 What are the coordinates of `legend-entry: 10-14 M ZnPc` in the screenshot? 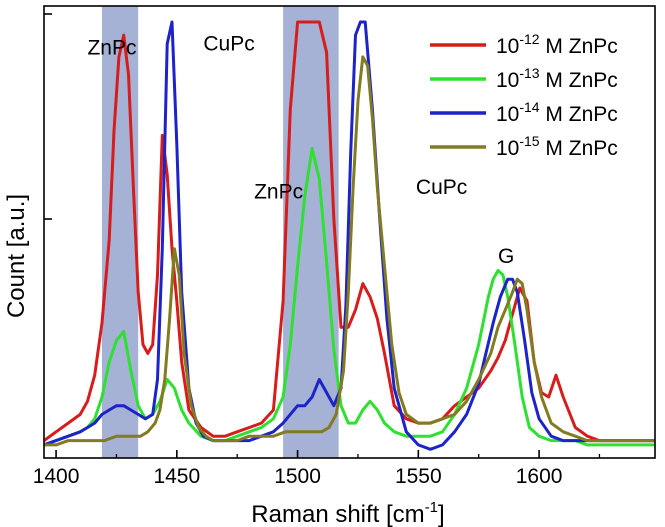 It's located at (557, 112).